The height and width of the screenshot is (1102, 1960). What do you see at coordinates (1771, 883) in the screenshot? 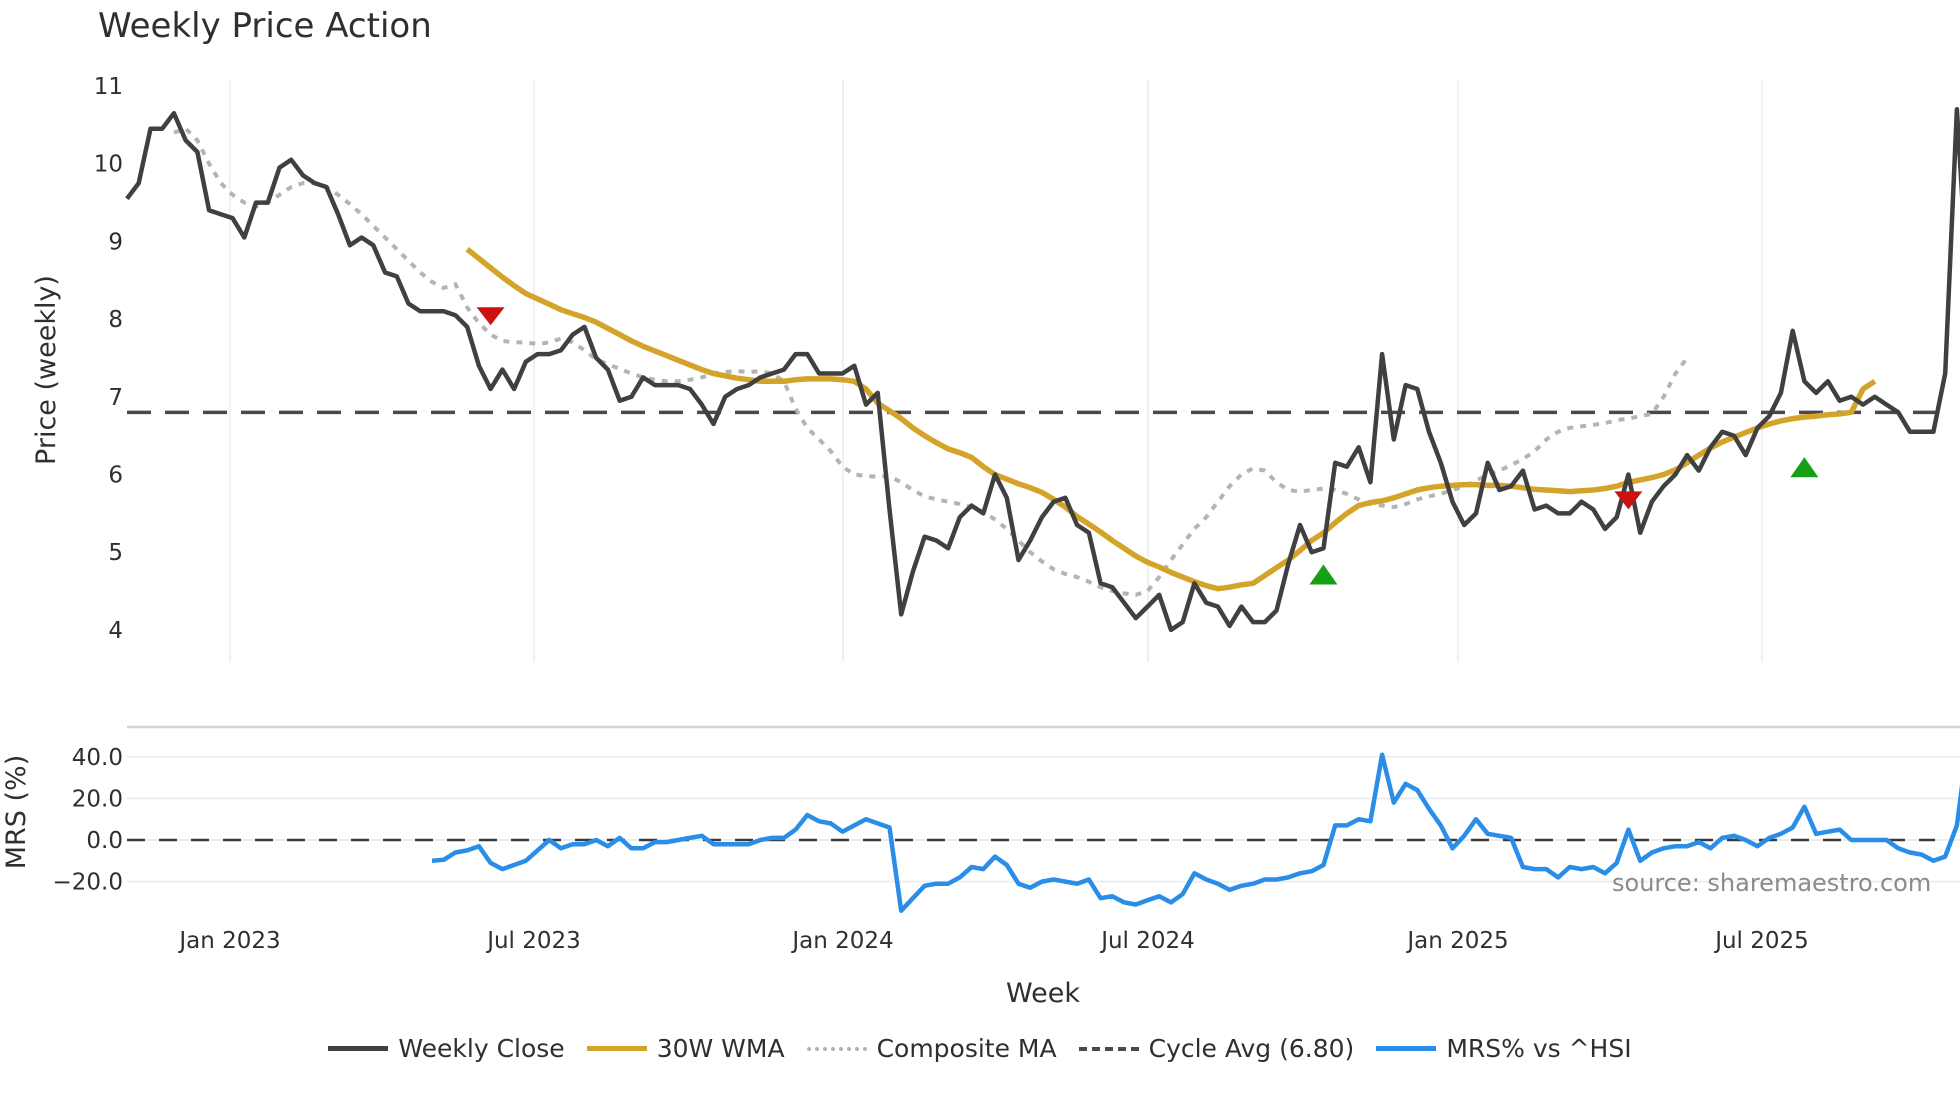
I see `source-note: source: sharemaestro.com` at bounding box center [1771, 883].